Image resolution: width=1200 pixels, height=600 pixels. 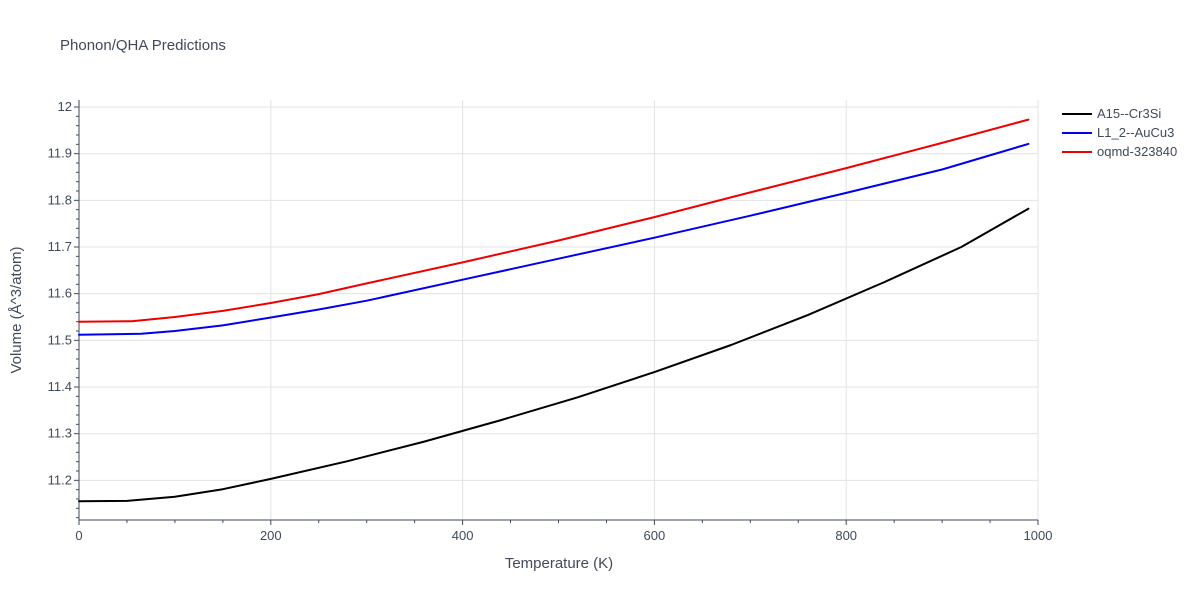 What do you see at coordinates (1038, 535) in the screenshot?
I see `x-tick-label: 1000` at bounding box center [1038, 535].